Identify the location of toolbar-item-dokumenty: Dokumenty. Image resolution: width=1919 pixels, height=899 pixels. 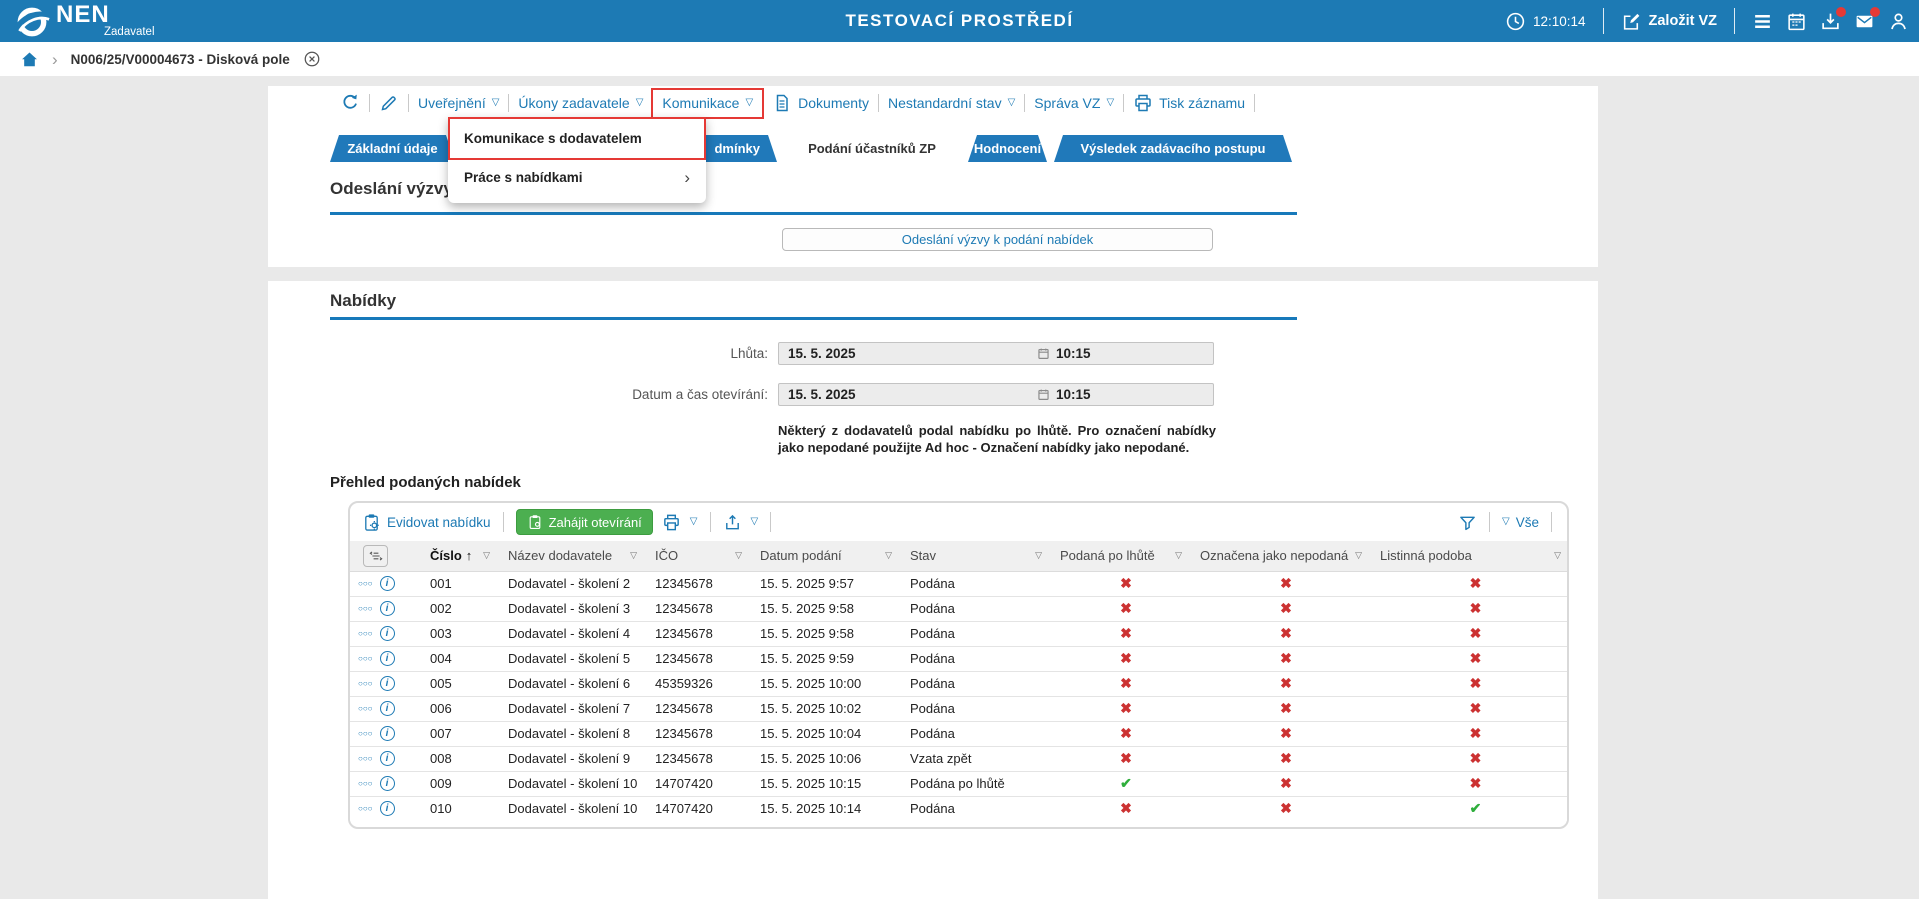
(820, 103).